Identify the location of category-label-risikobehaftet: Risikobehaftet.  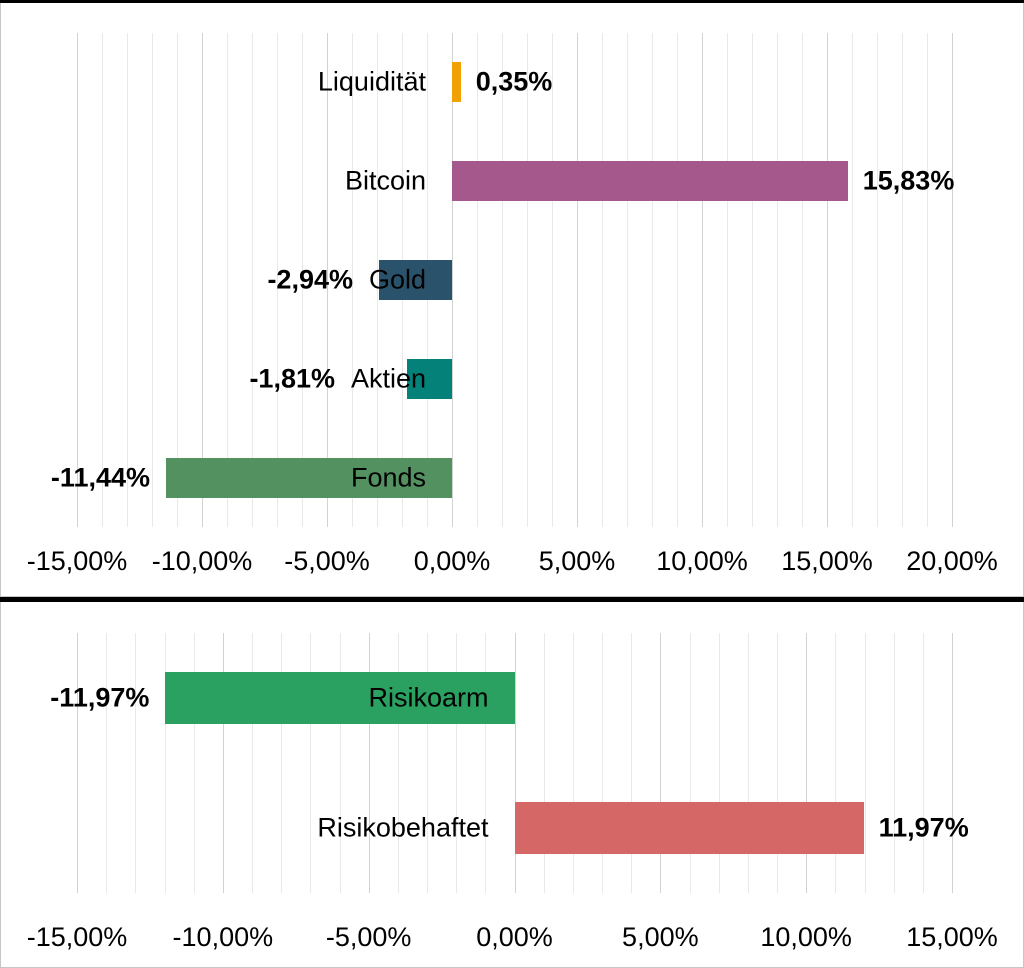
(403, 827).